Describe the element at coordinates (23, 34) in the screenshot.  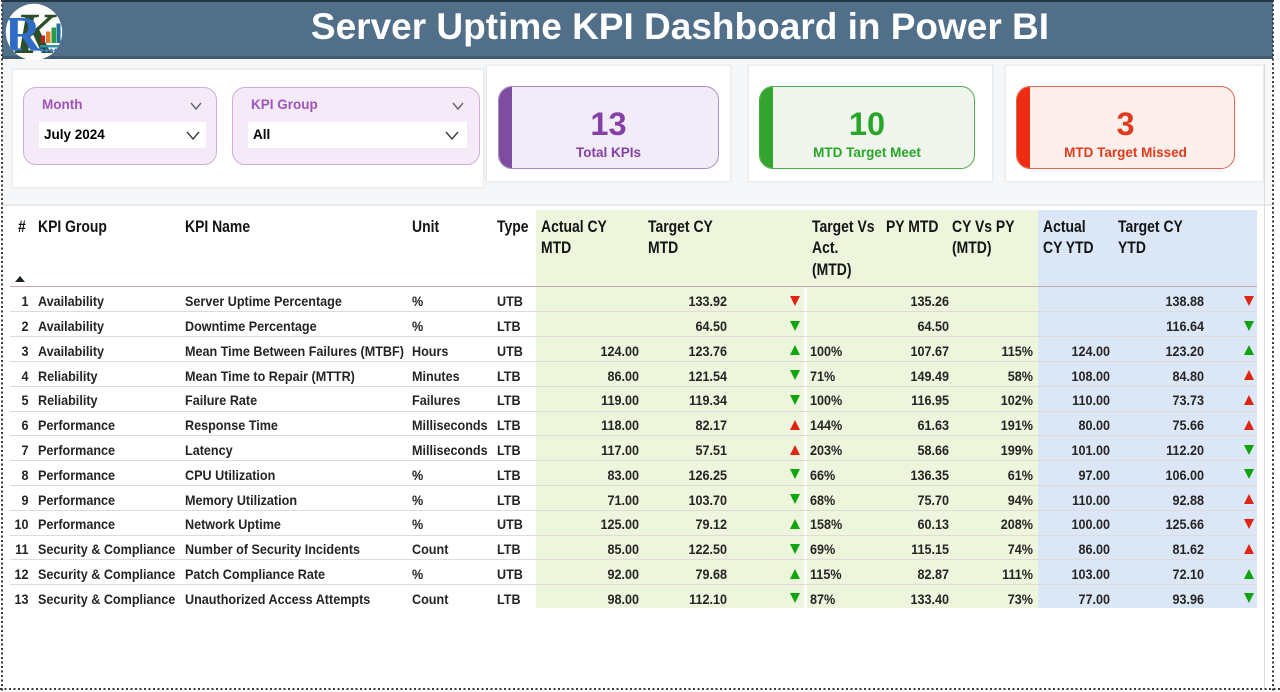
I see `svg-text: R` at that location.